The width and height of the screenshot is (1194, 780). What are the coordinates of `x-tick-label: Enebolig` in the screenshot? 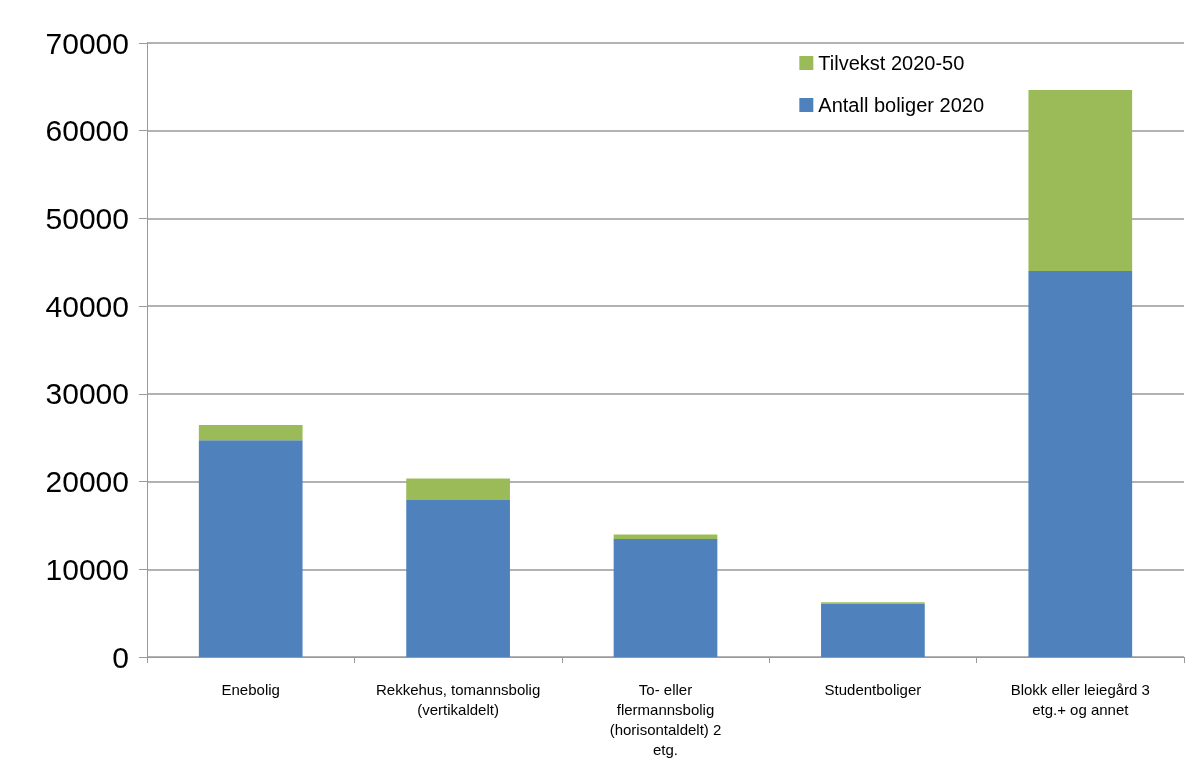 It's located at (250, 689).